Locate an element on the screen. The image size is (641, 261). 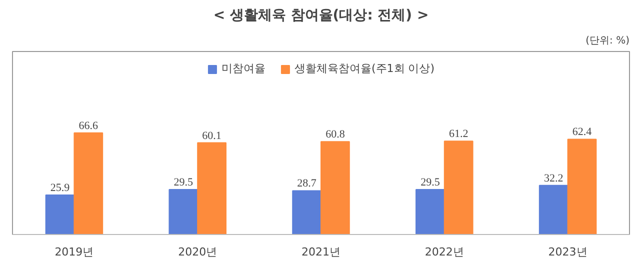
data-label: 61.2 is located at coordinates (458, 134).